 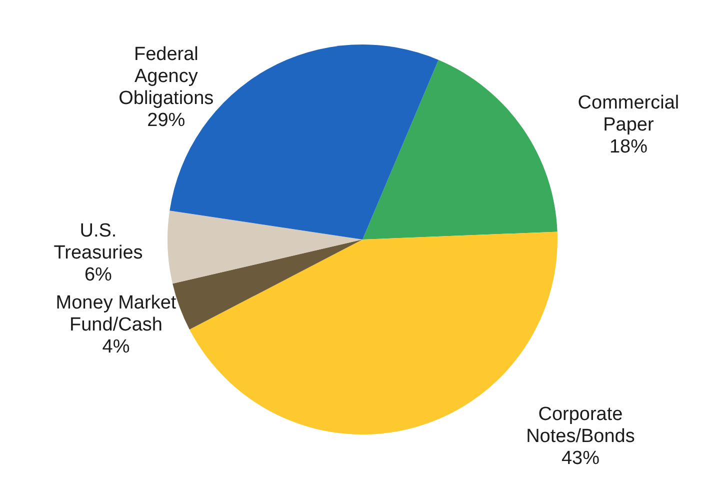 I want to click on slice-label: Commercial Paper, so click(x=629, y=114).